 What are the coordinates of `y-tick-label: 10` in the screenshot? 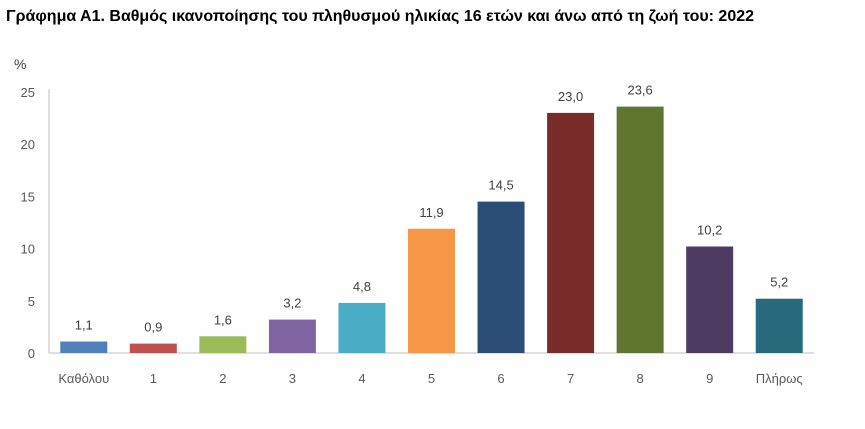 It's located at (28, 249).